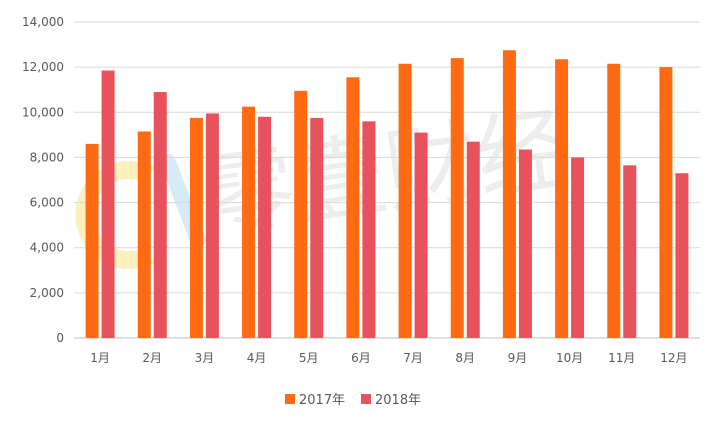 The width and height of the screenshot is (720, 436). Describe the element at coordinates (265, 227) in the screenshot. I see `bar-2018年-4月` at that location.